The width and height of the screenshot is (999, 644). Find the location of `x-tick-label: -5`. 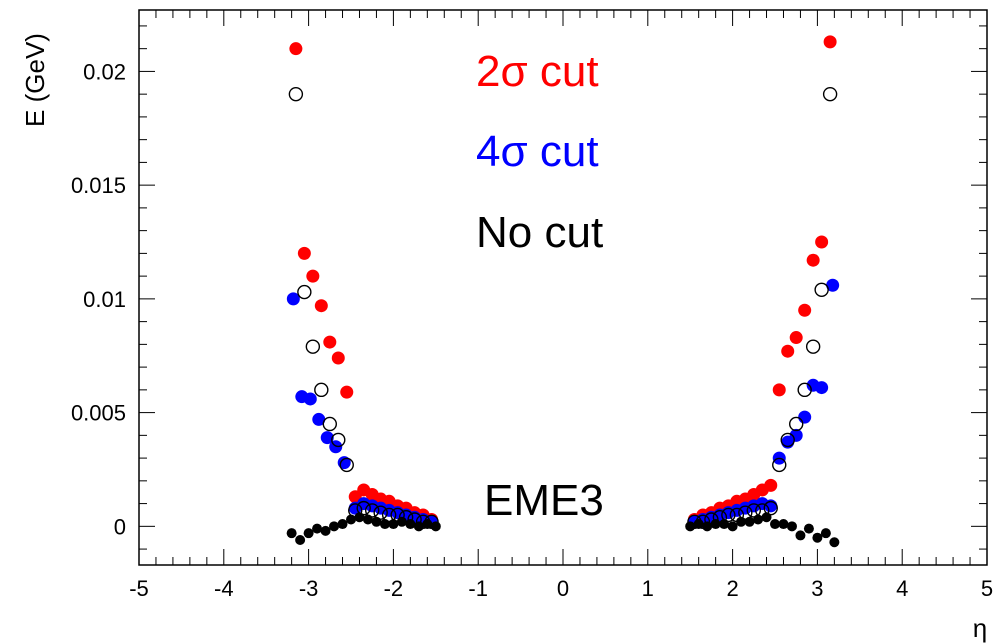

x-tick-label: -5 is located at coordinates (139, 588).